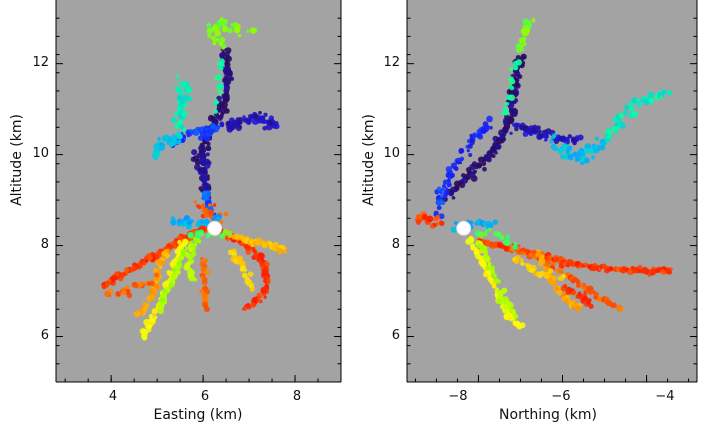 The height and width of the screenshot is (425, 704). I want to click on right-initiation-marker, so click(464, 228).